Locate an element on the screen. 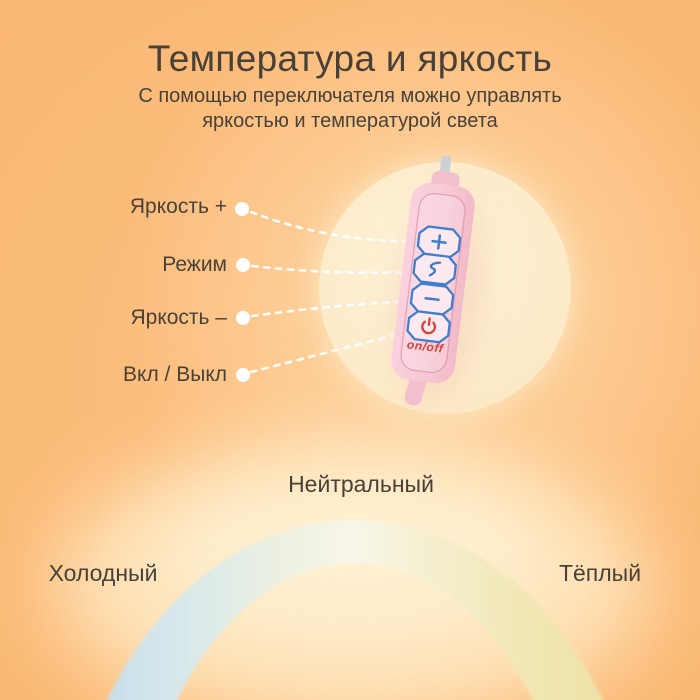 The image size is (700, 700). cable-tail is located at coordinates (415, 389).